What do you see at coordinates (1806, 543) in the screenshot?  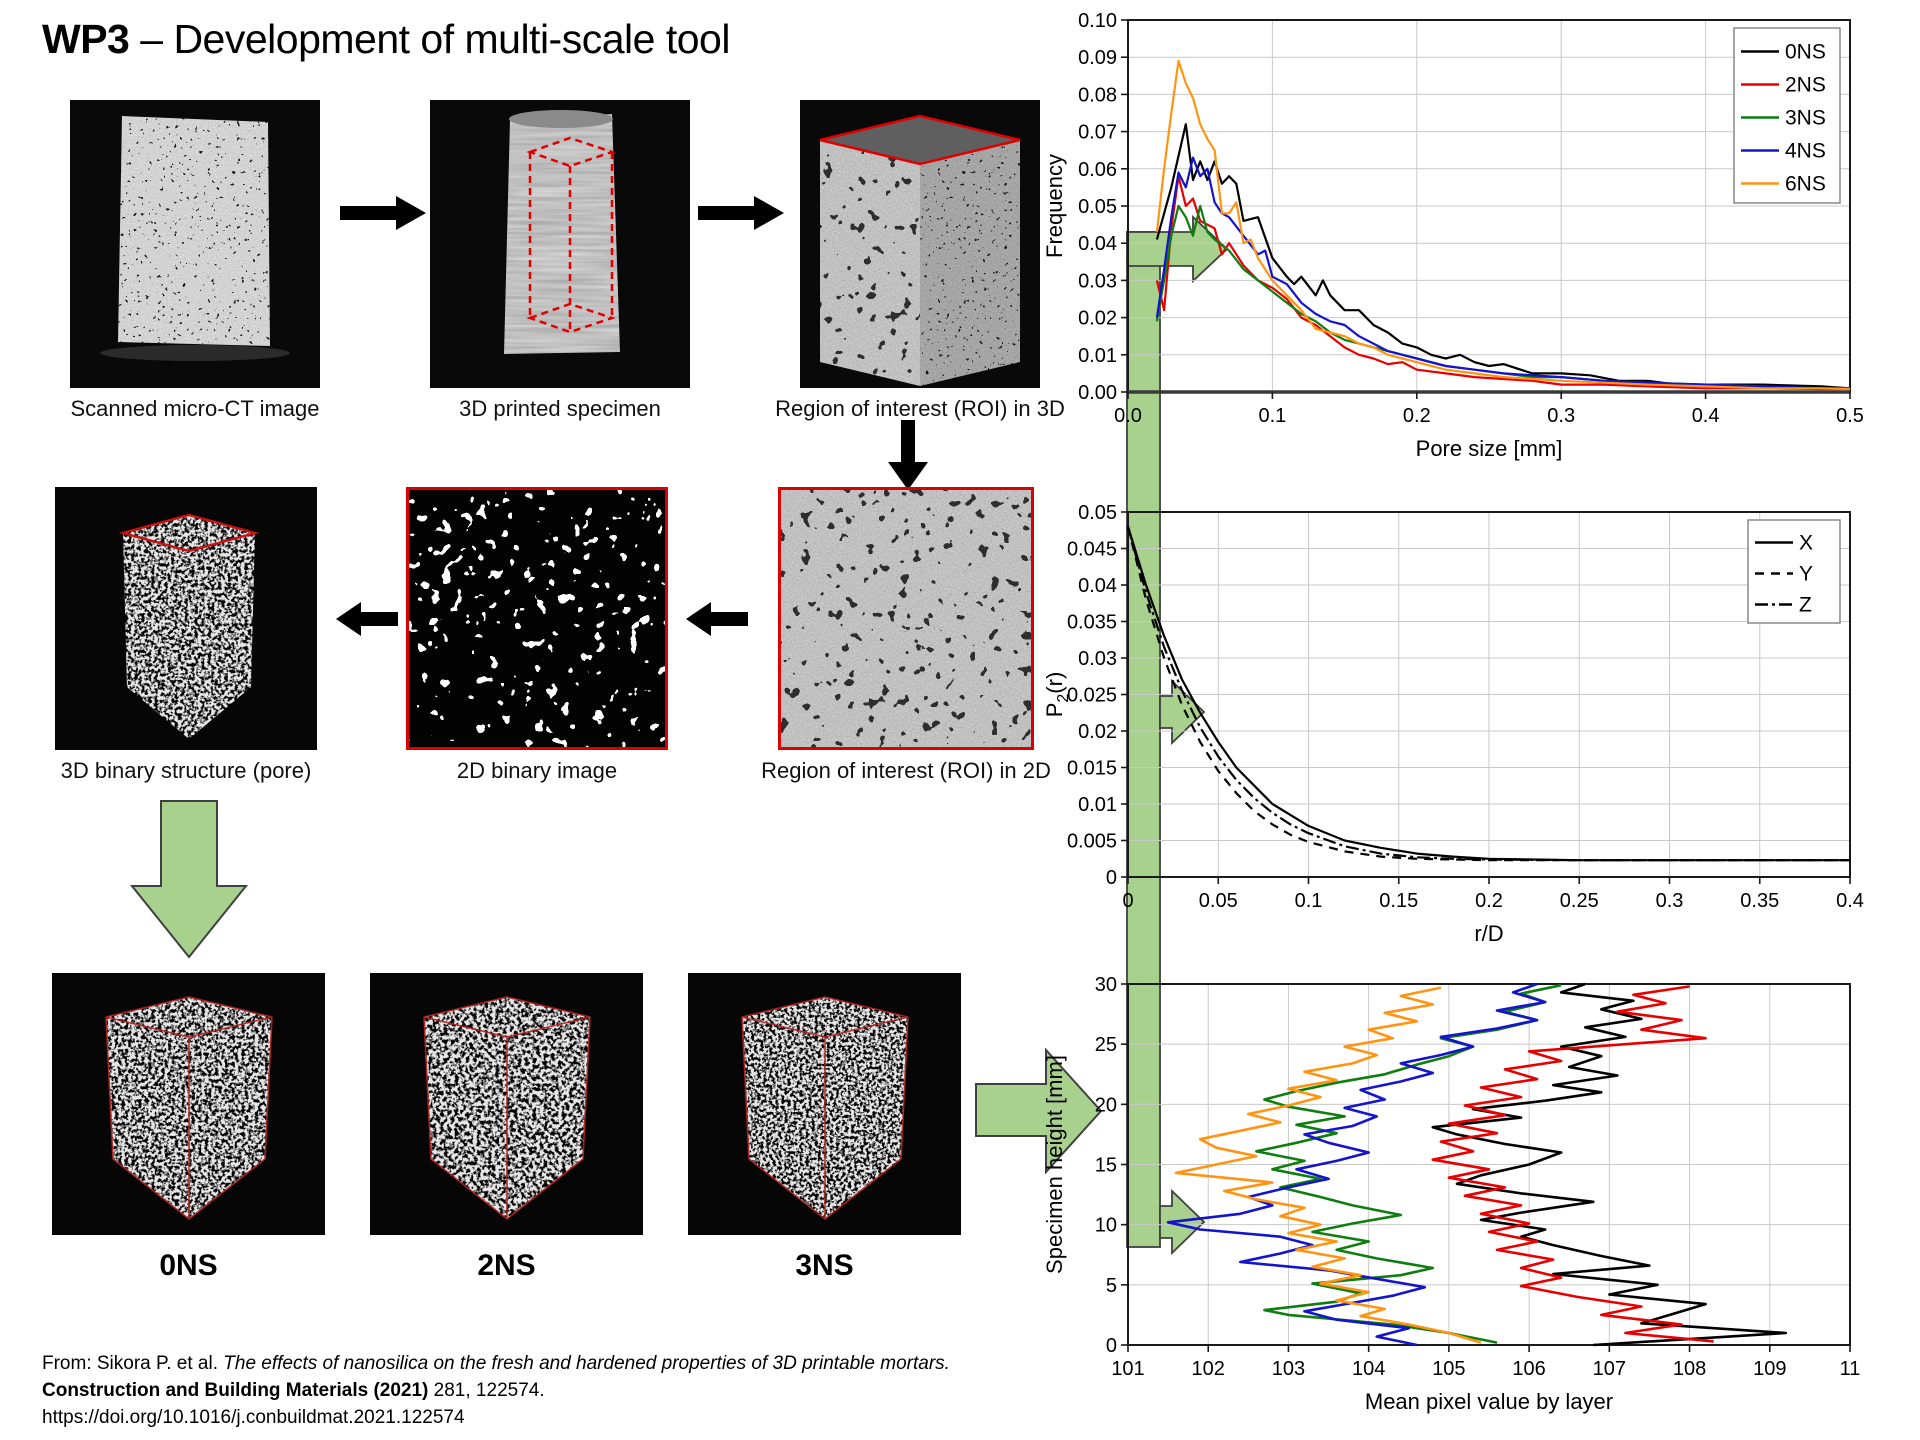 I see `svg-text: X` at bounding box center [1806, 543].